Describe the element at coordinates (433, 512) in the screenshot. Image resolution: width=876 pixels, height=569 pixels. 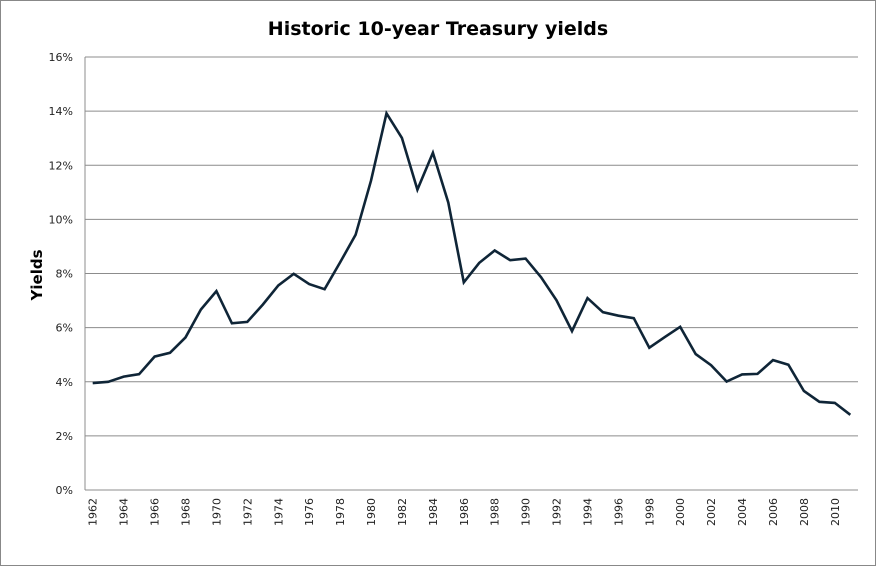
I see `x-tick-label: 1984` at that location.